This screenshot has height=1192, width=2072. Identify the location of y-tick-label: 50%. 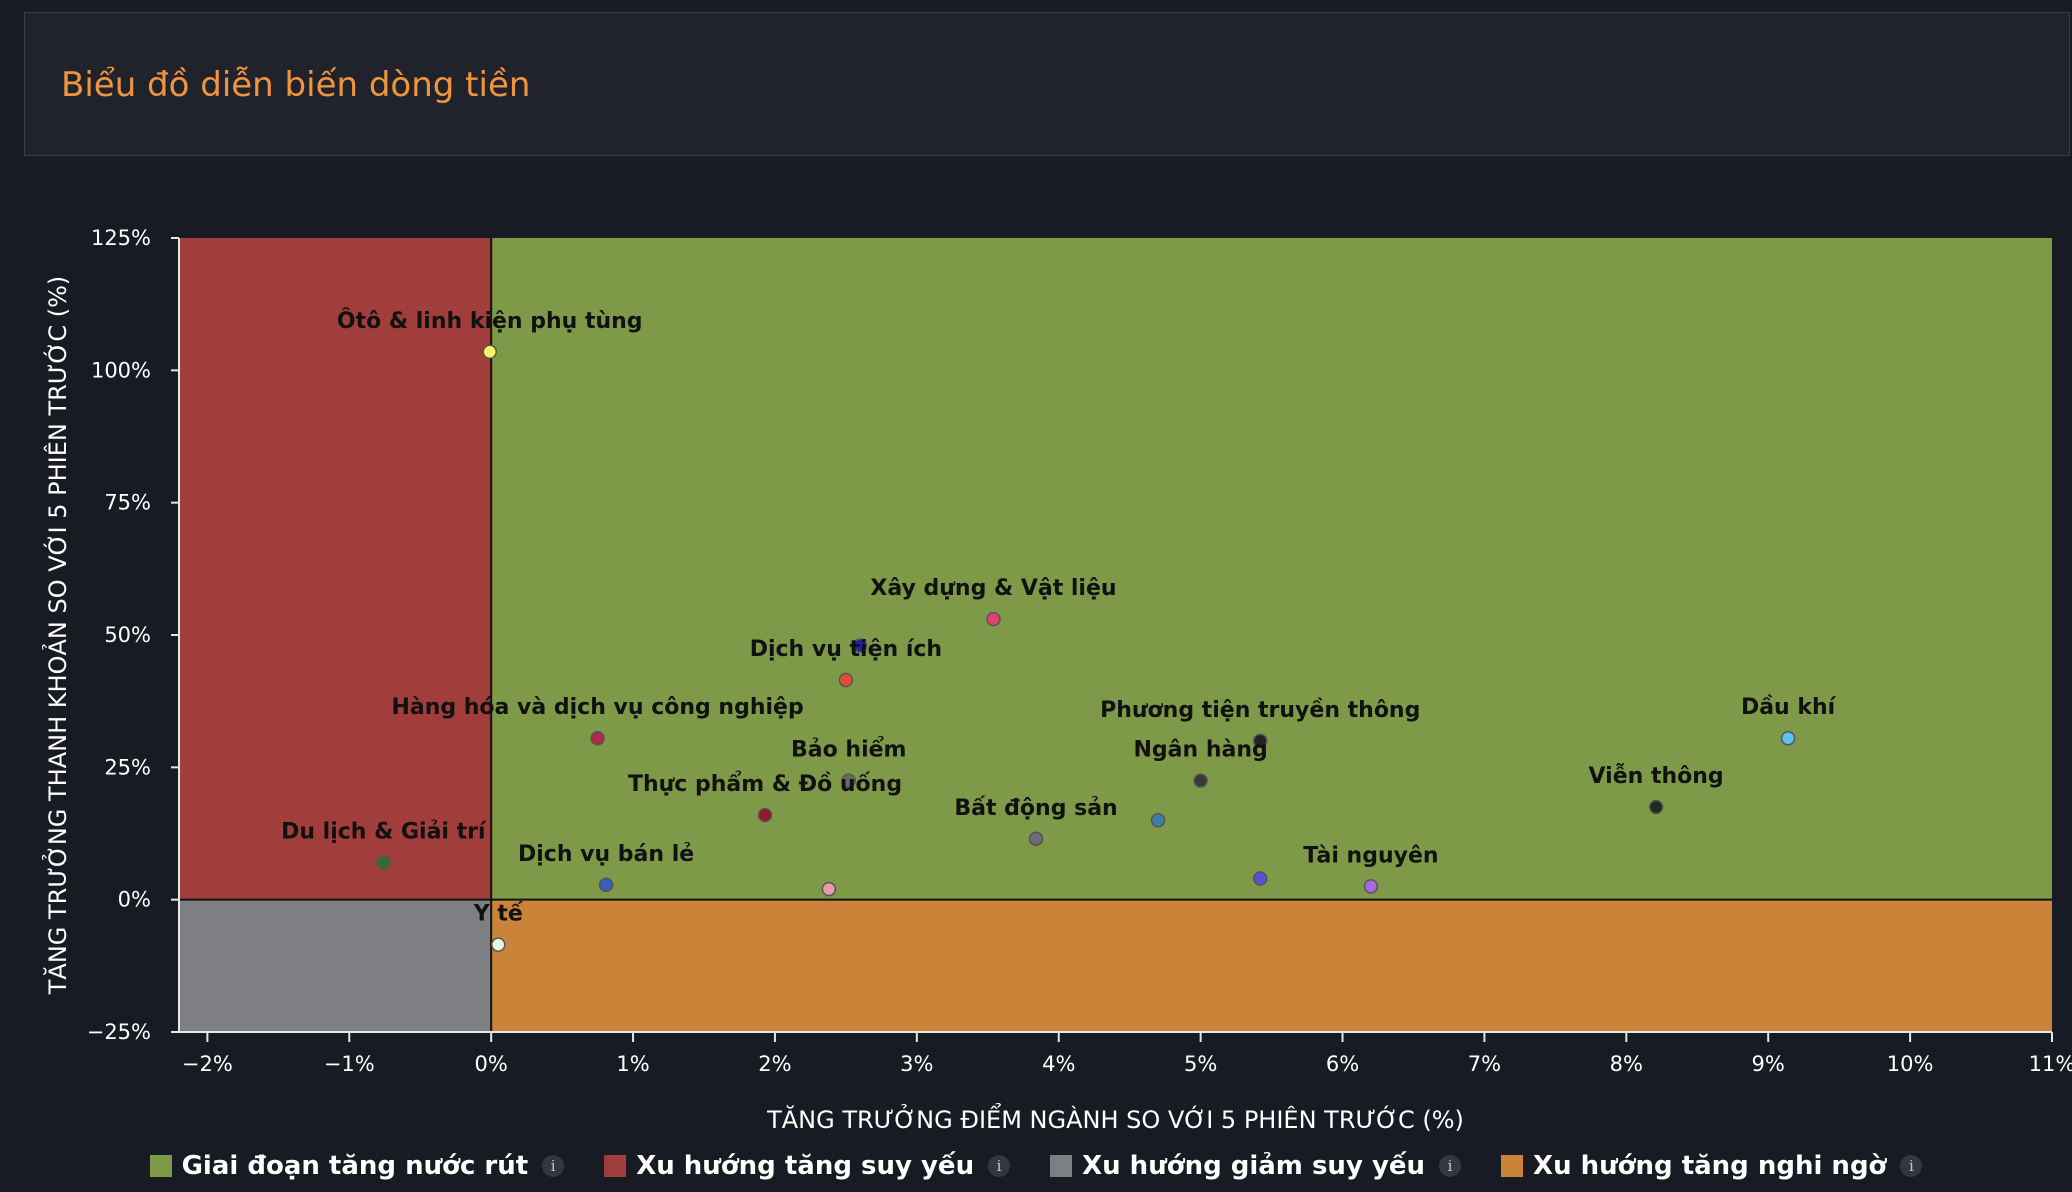
(127, 635).